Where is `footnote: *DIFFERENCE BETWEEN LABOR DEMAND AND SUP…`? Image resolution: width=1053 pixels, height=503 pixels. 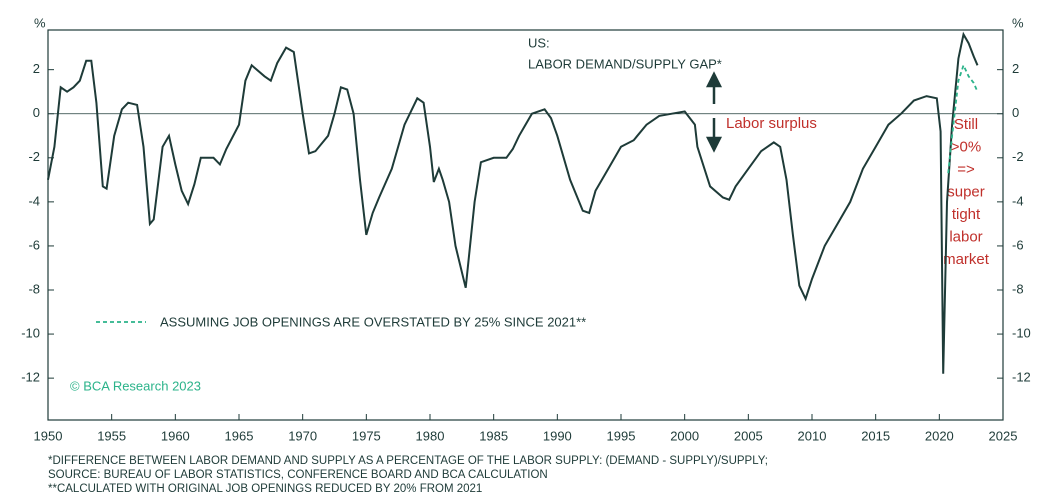
footnote: *DIFFERENCE BETWEEN LABOR DEMAND AND SUP… is located at coordinates (408, 461).